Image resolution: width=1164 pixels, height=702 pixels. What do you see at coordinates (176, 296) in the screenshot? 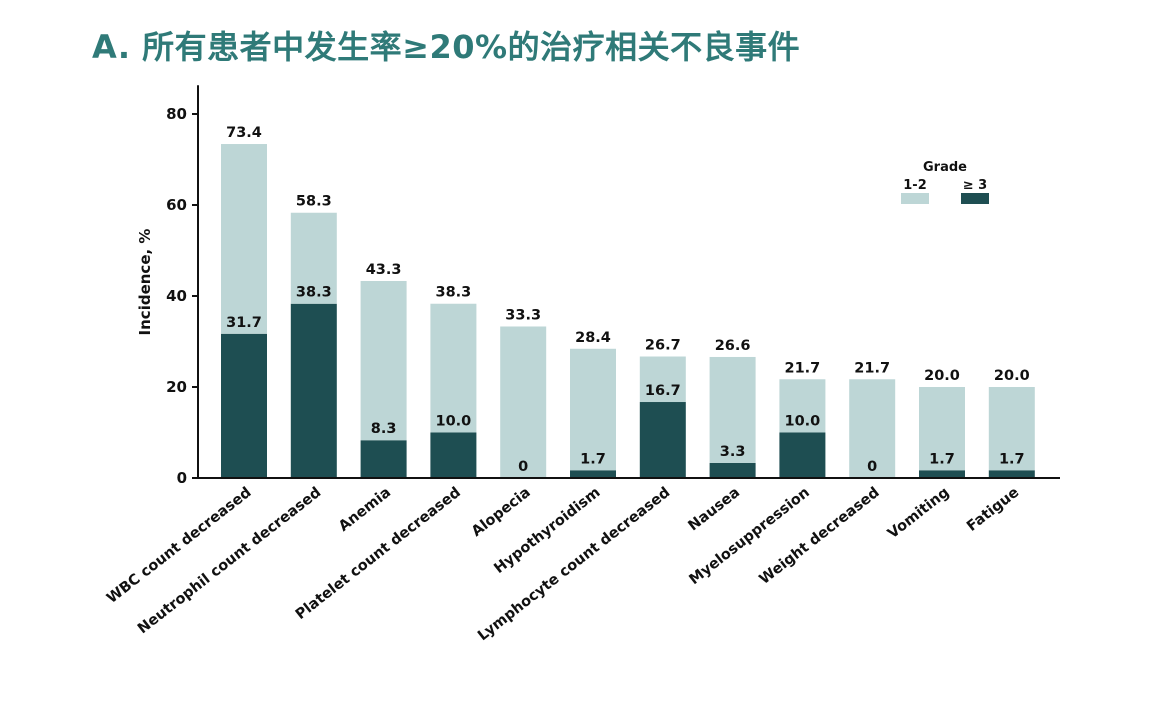
I see `y-tick-label: 40` at bounding box center [176, 296].